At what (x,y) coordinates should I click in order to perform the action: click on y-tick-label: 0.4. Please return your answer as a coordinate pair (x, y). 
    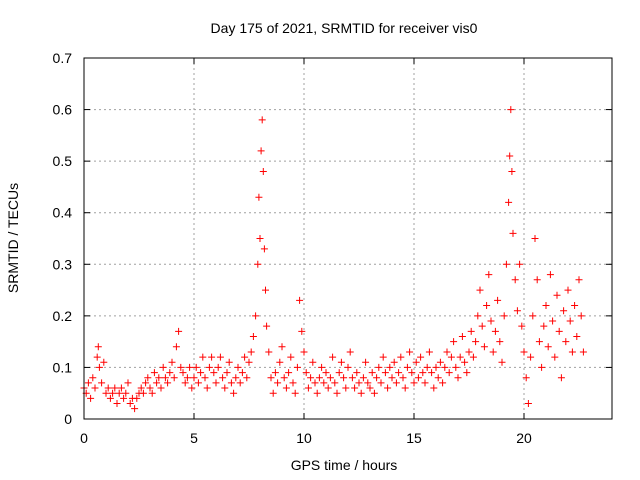
    Looking at the image, I should click on (63, 213).